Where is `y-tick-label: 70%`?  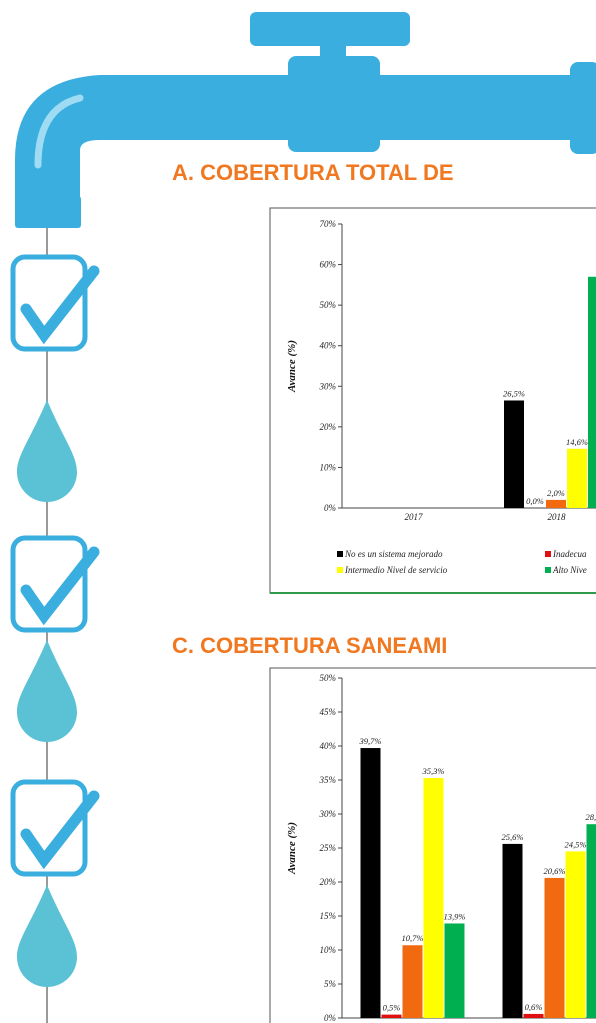
y-tick-label: 70% is located at coordinates (328, 224).